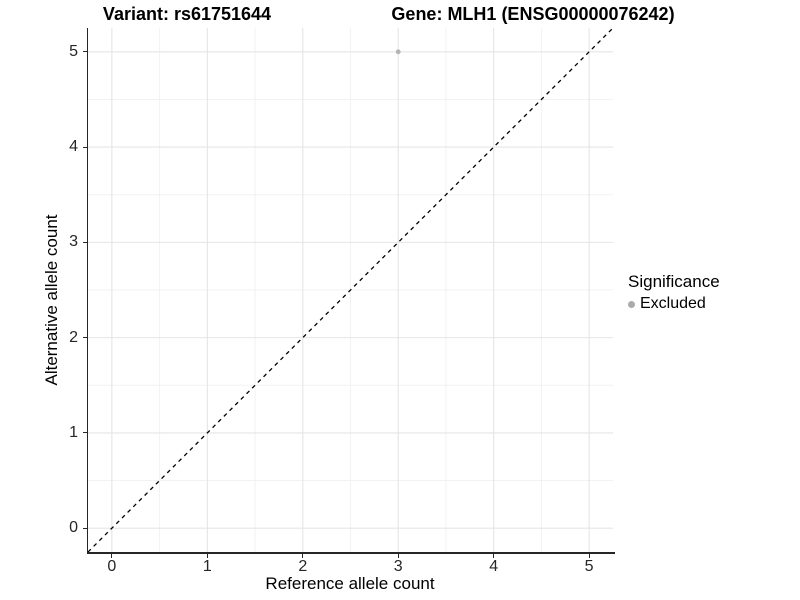 This screenshot has height=600, width=800. What do you see at coordinates (73, 51) in the screenshot?
I see `y-tick-label: 5` at bounding box center [73, 51].